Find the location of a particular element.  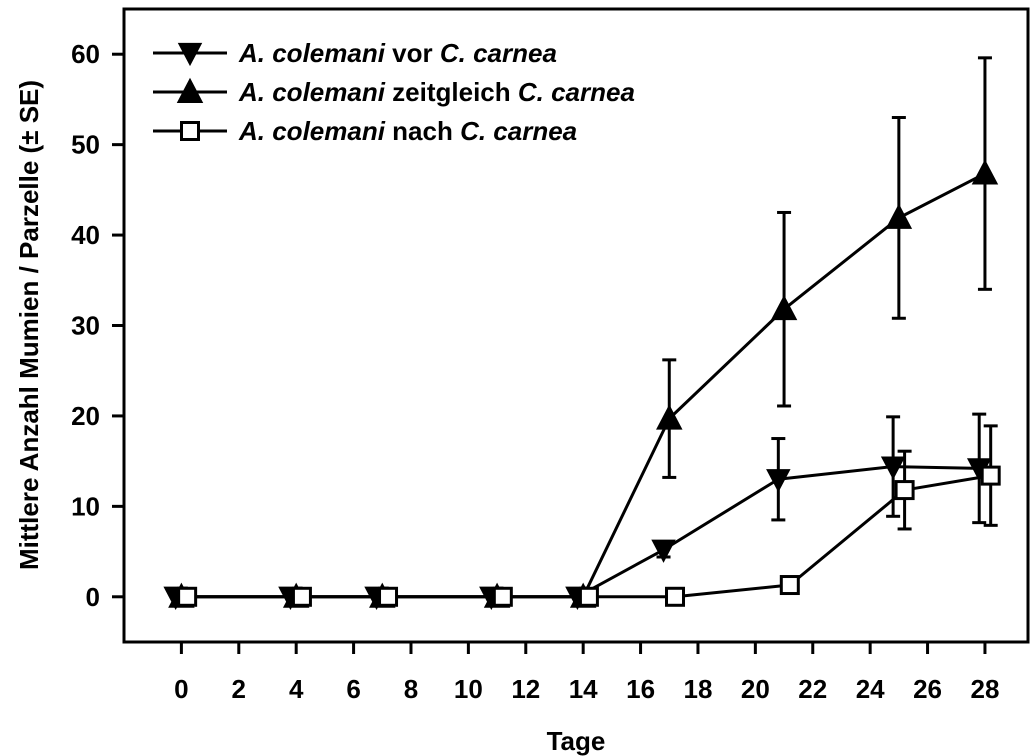

x-axis-ticks: 0 2 4 6 8 10 12 14 16 18 20 22 24 26 28 is located at coordinates (586, 673).